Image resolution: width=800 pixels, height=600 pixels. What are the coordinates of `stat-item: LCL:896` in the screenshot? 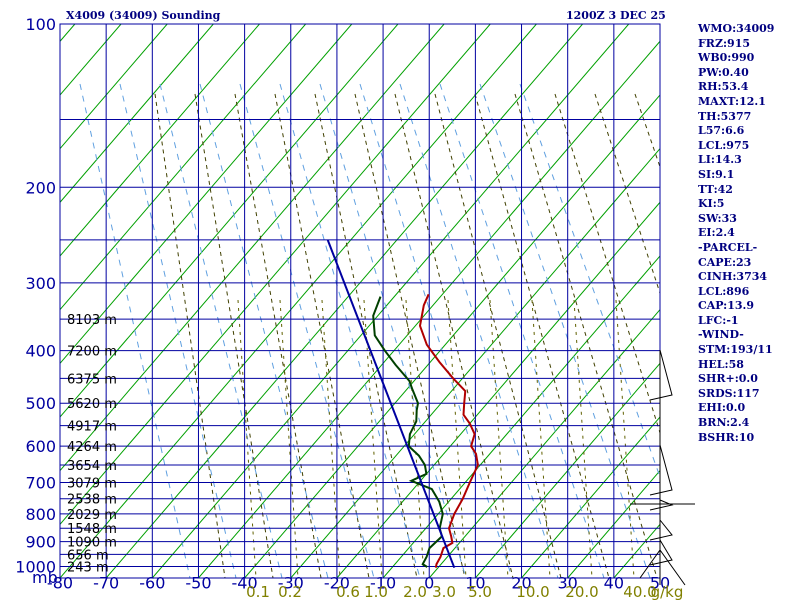 It's located at (724, 291).